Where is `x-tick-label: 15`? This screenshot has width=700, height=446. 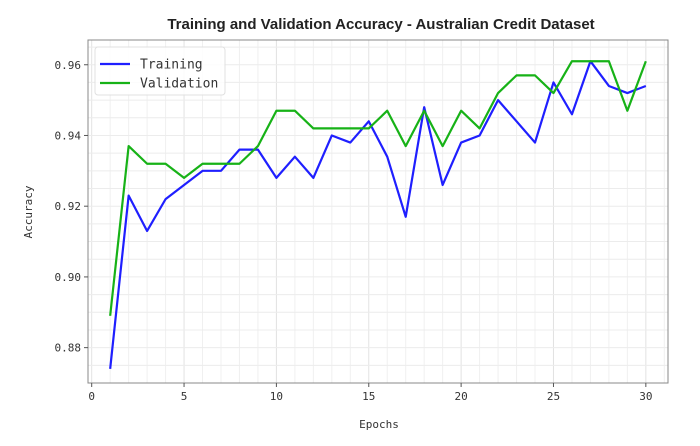
x-tick-label: 15 is located at coordinates (368, 396).